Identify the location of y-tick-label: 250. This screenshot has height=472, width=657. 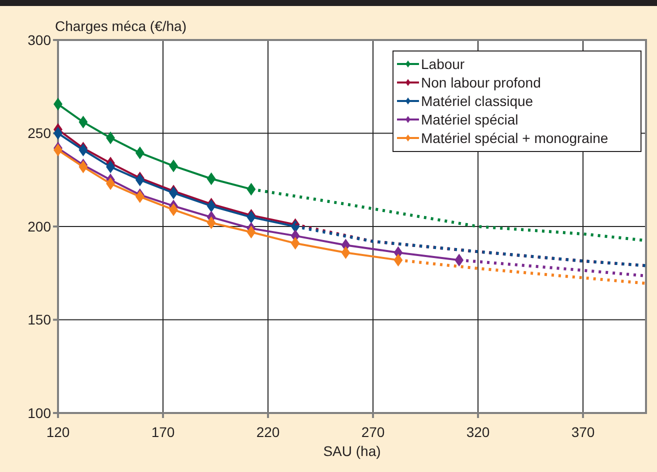
(40, 133).